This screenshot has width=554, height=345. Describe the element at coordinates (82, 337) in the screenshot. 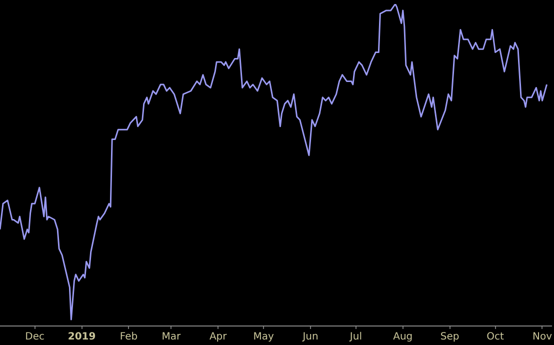

I see `x-tick-label: 2019` at that location.